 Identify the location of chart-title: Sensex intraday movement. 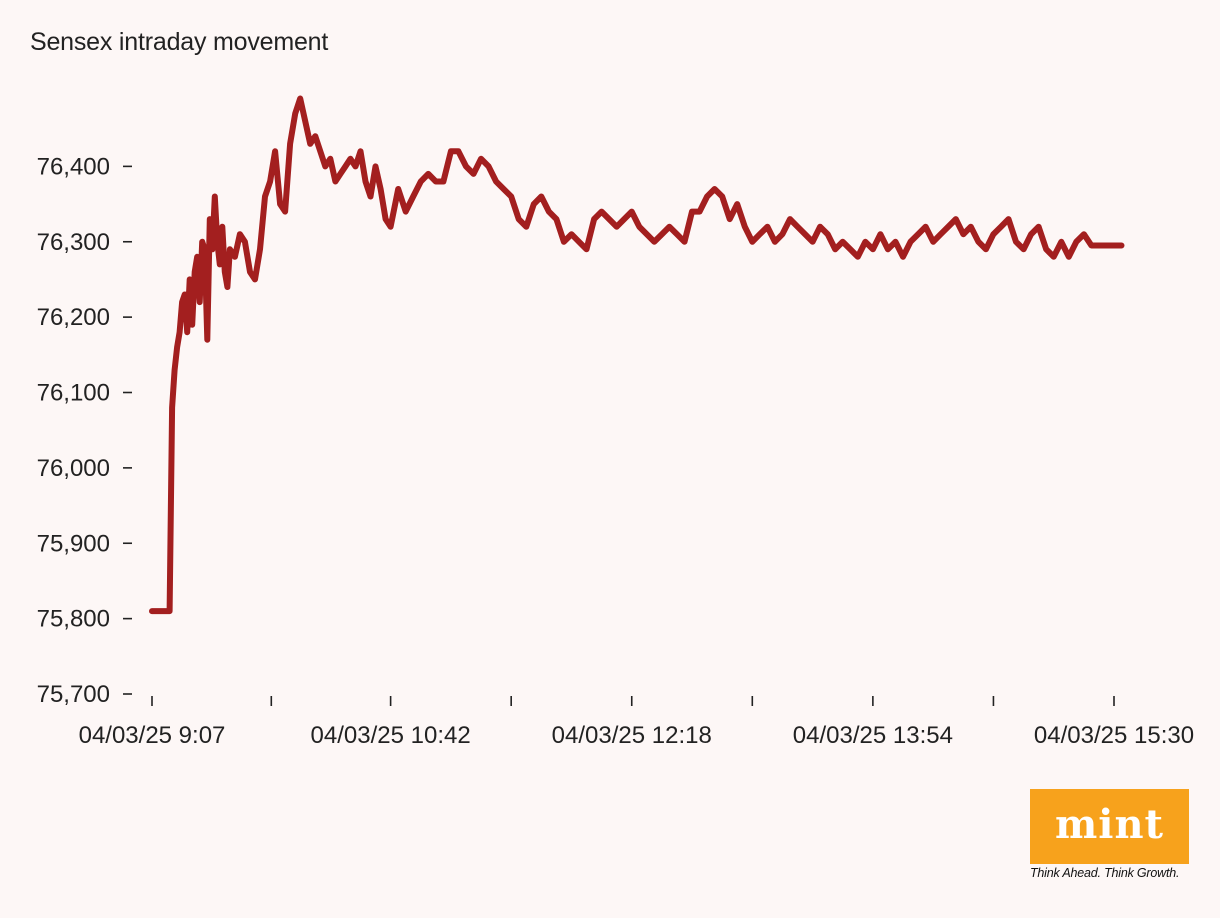
(179, 42).